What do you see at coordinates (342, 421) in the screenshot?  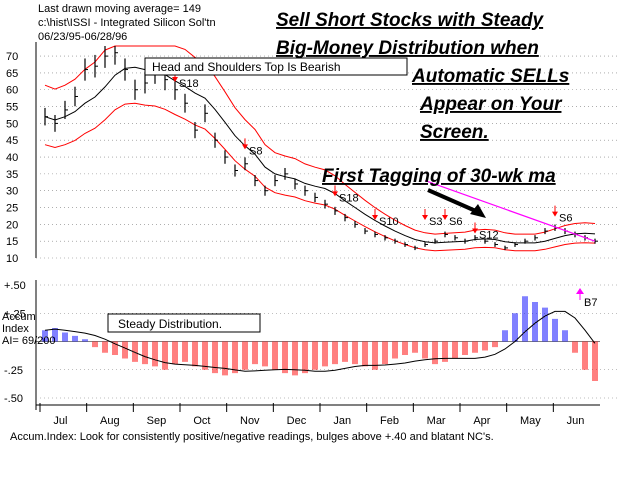 I see `month-label: Jan` at bounding box center [342, 421].